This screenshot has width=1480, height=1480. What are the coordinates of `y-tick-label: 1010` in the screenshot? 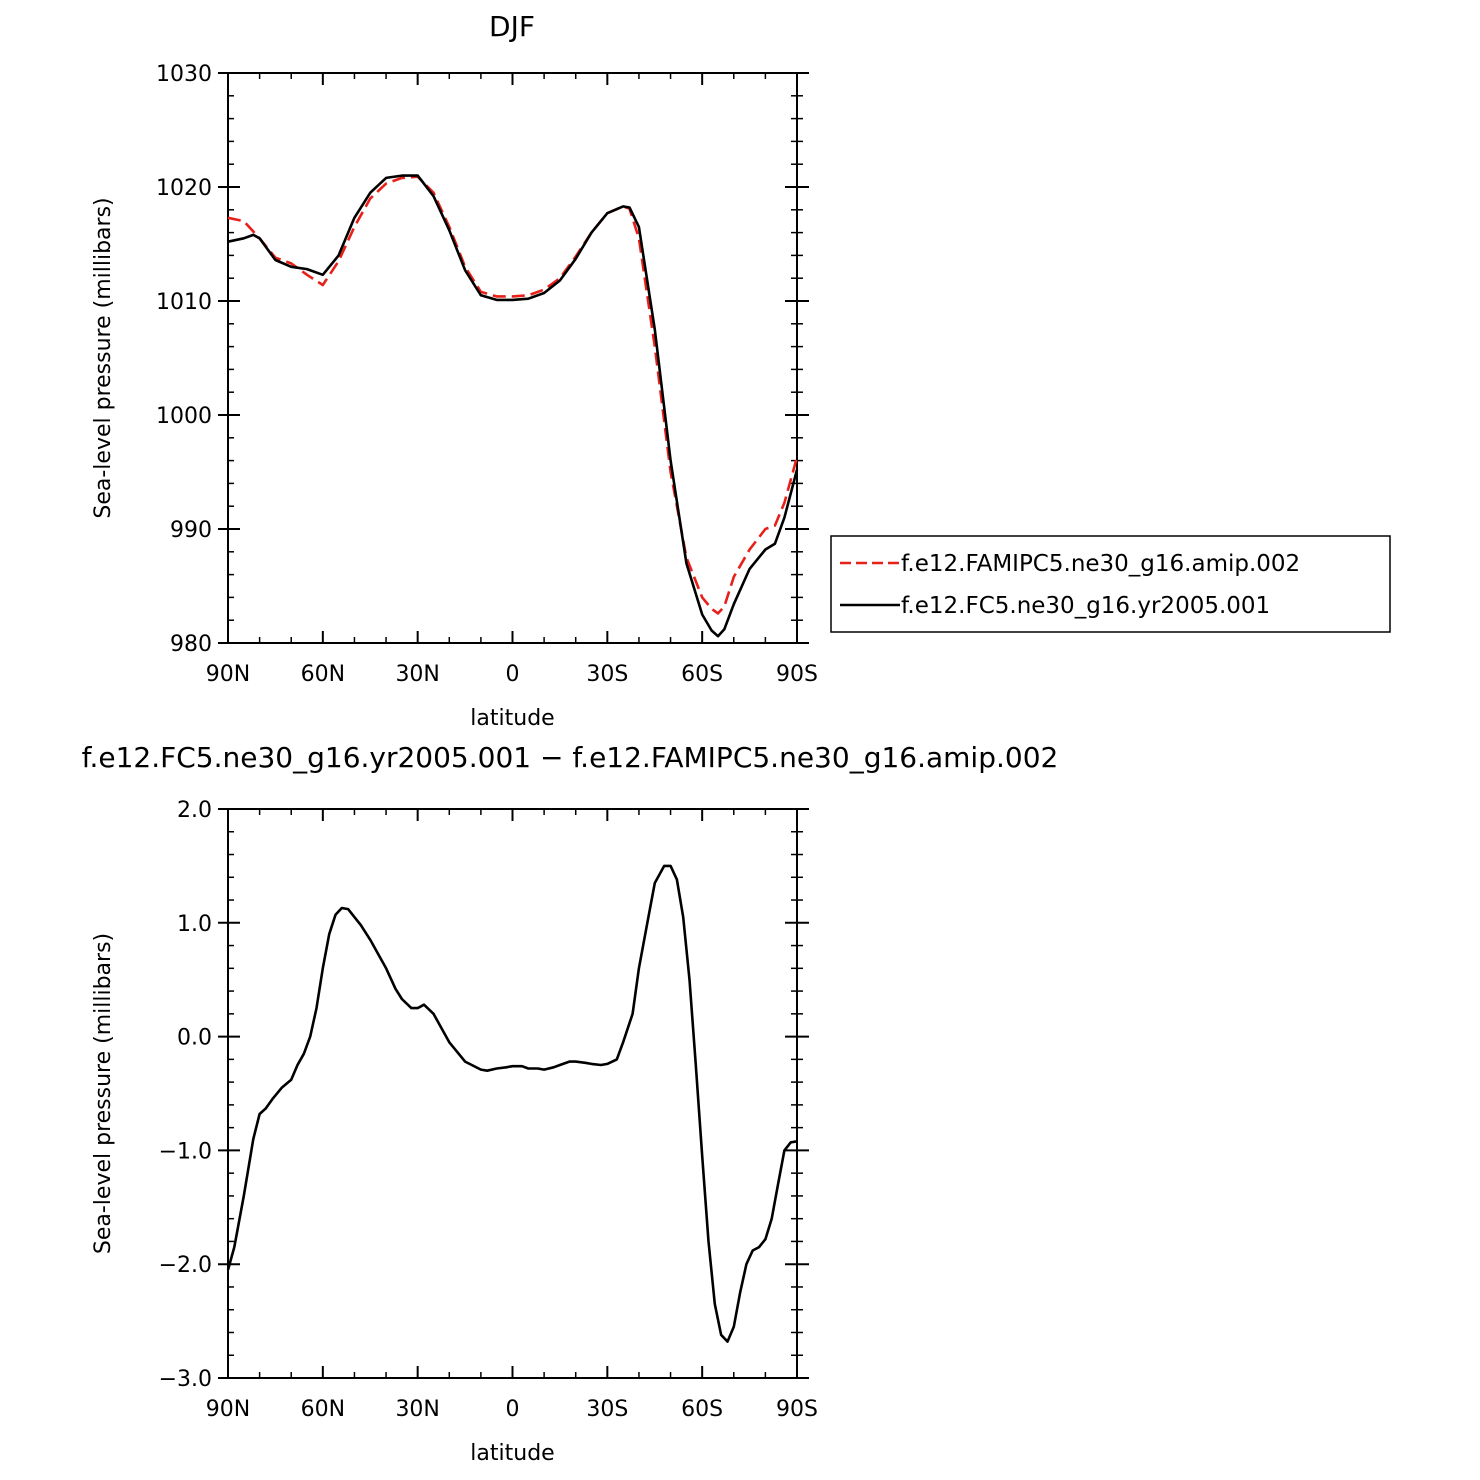 It's located at (184, 302).